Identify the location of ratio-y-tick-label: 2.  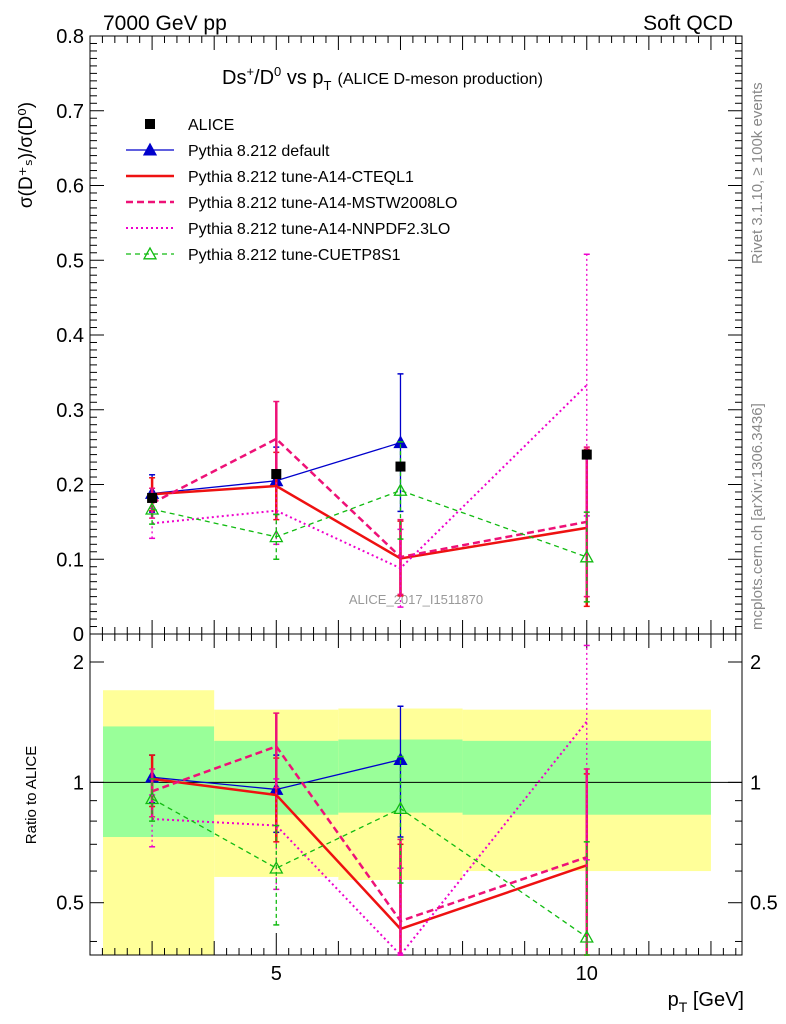
(78, 663).